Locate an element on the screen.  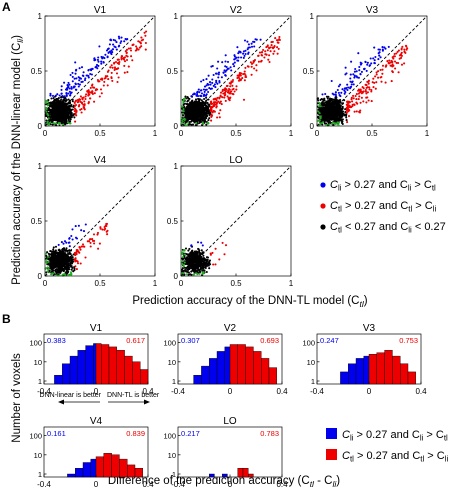
legend-text-part: C is located at coordinates (334, 206).